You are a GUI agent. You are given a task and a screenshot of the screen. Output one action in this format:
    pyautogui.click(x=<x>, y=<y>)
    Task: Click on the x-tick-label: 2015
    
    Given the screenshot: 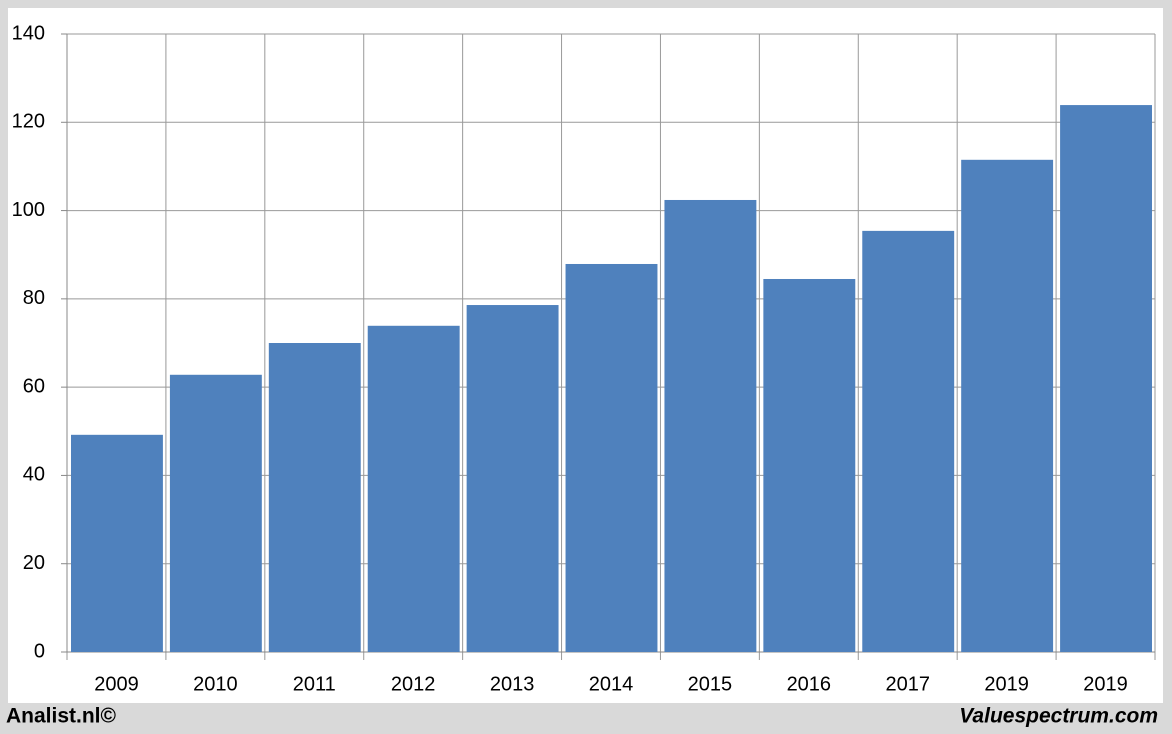 What is the action you would take?
    pyautogui.click(x=710, y=684)
    